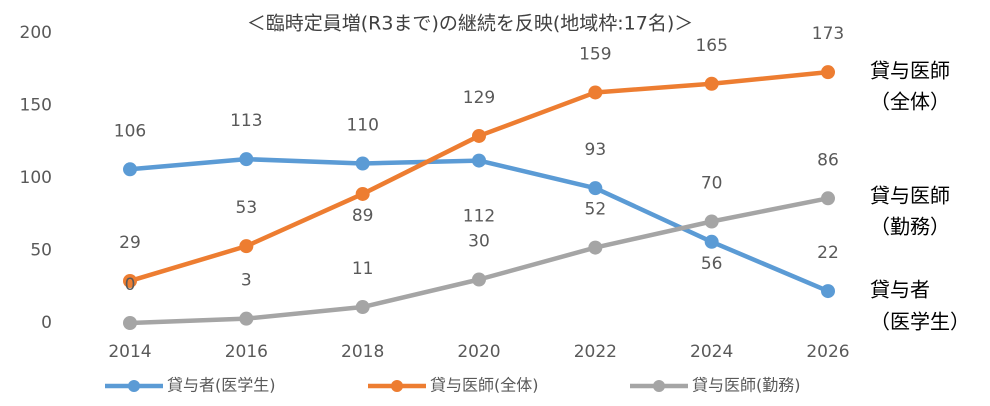 This screenshot has height=406, width=990. I want to click on legend-label: 貸与医師(勤務), so click(746, 385).